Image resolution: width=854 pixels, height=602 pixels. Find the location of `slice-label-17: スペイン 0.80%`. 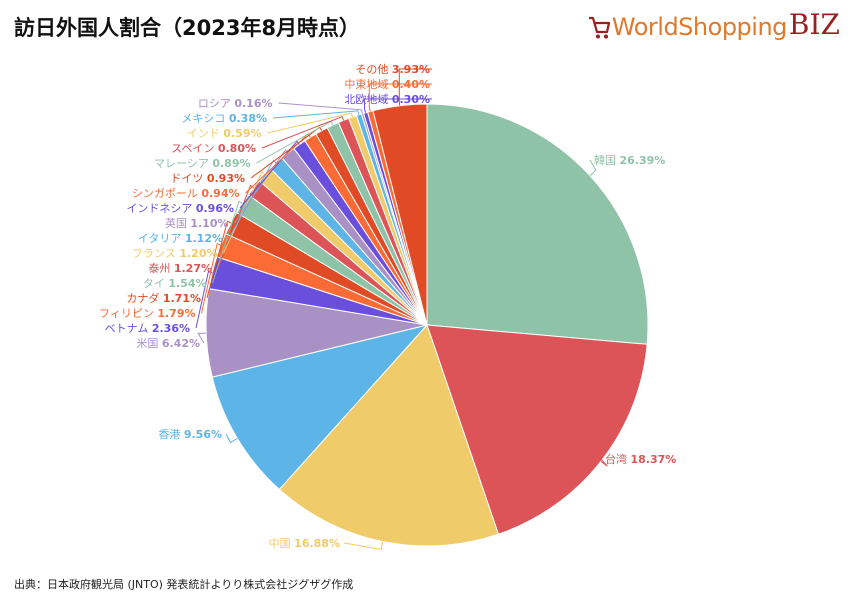

slice-label-17: スペイン 0.80% is located at coordinates (213, 148).